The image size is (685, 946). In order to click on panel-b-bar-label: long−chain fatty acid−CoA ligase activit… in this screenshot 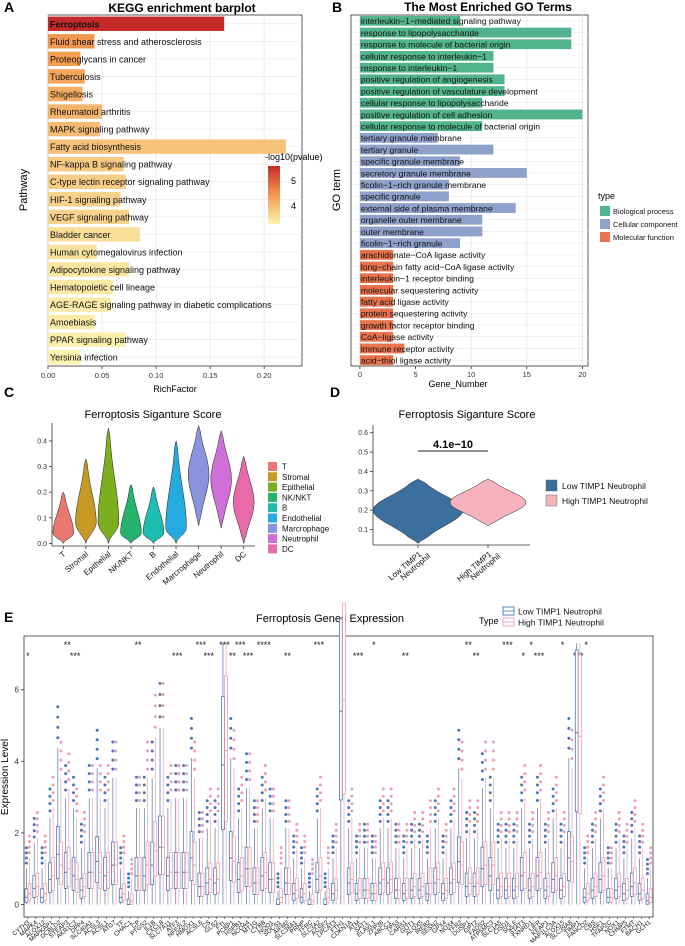, I will do `click(438, 267)`.